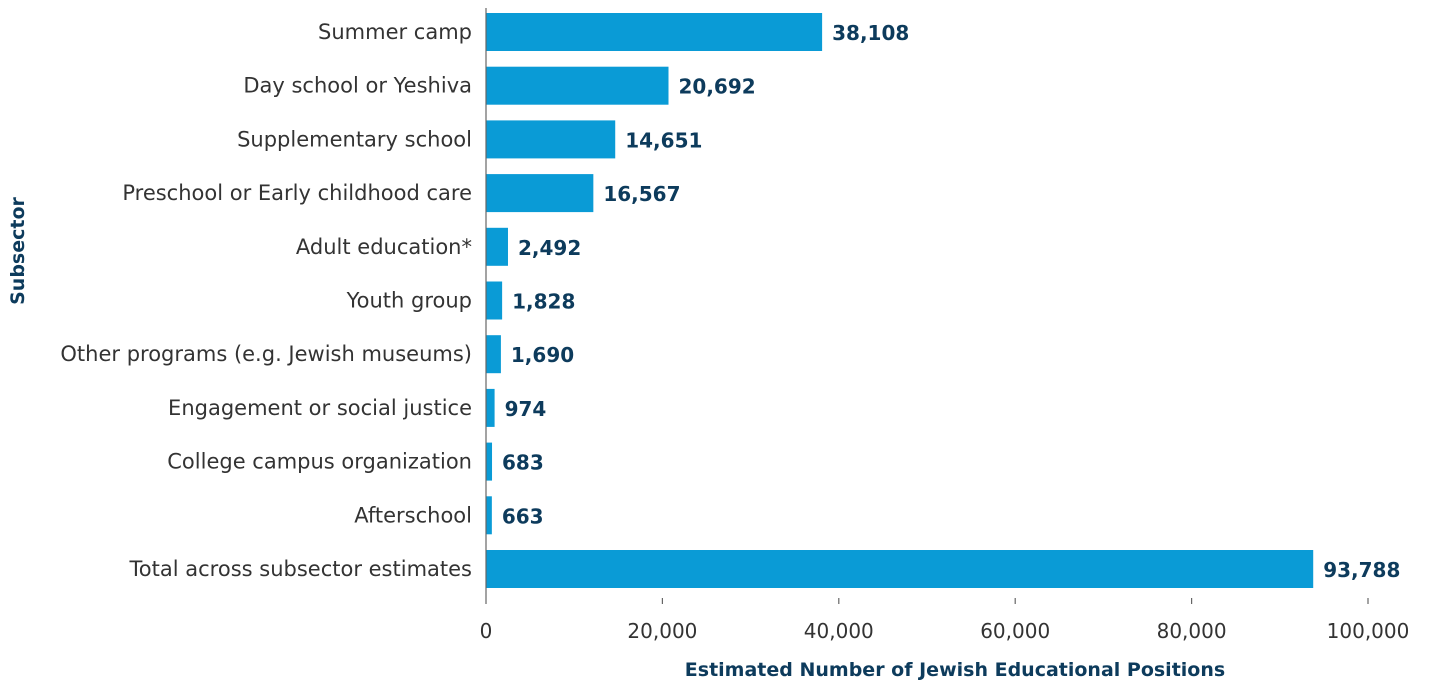 The width and height of the screenshot is (1429, 681). Describe the element at coordinates (542, 355) in the screenshot. I see `data-label: 1,690` at that location.